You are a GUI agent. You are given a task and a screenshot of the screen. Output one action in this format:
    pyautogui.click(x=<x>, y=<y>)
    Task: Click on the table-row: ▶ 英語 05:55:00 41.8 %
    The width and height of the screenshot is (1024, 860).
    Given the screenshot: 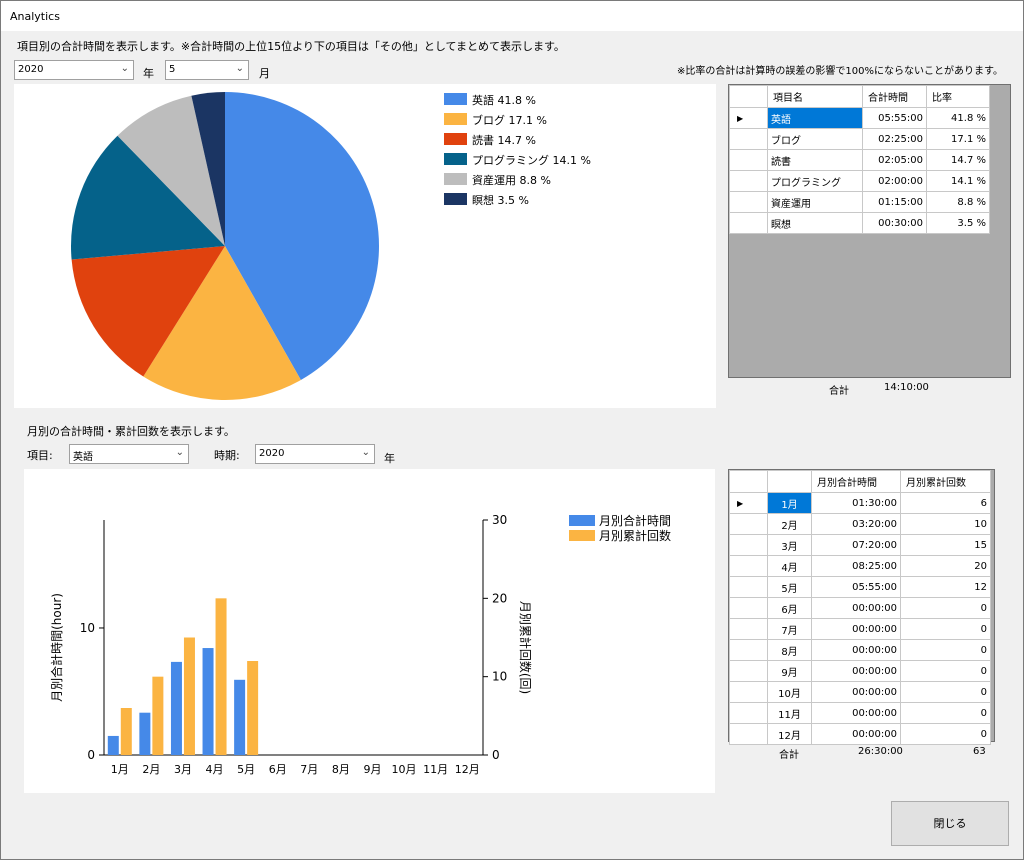 What is the action you would take?
    pyautogui.click(x=859, y=118)
    